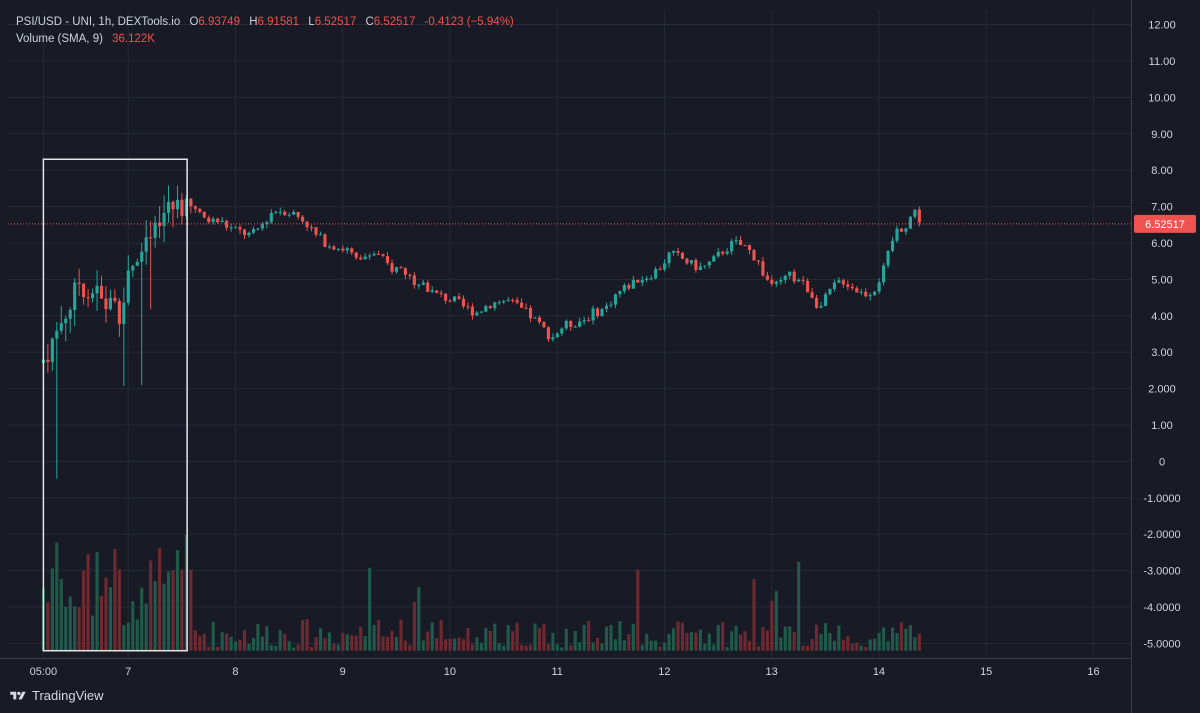 This screenshot has width=1200, height=713. What do you see at coordinates (253, 22) in the screenshot?
I see `legend-high-label: H` at bounding box center [253, 22].